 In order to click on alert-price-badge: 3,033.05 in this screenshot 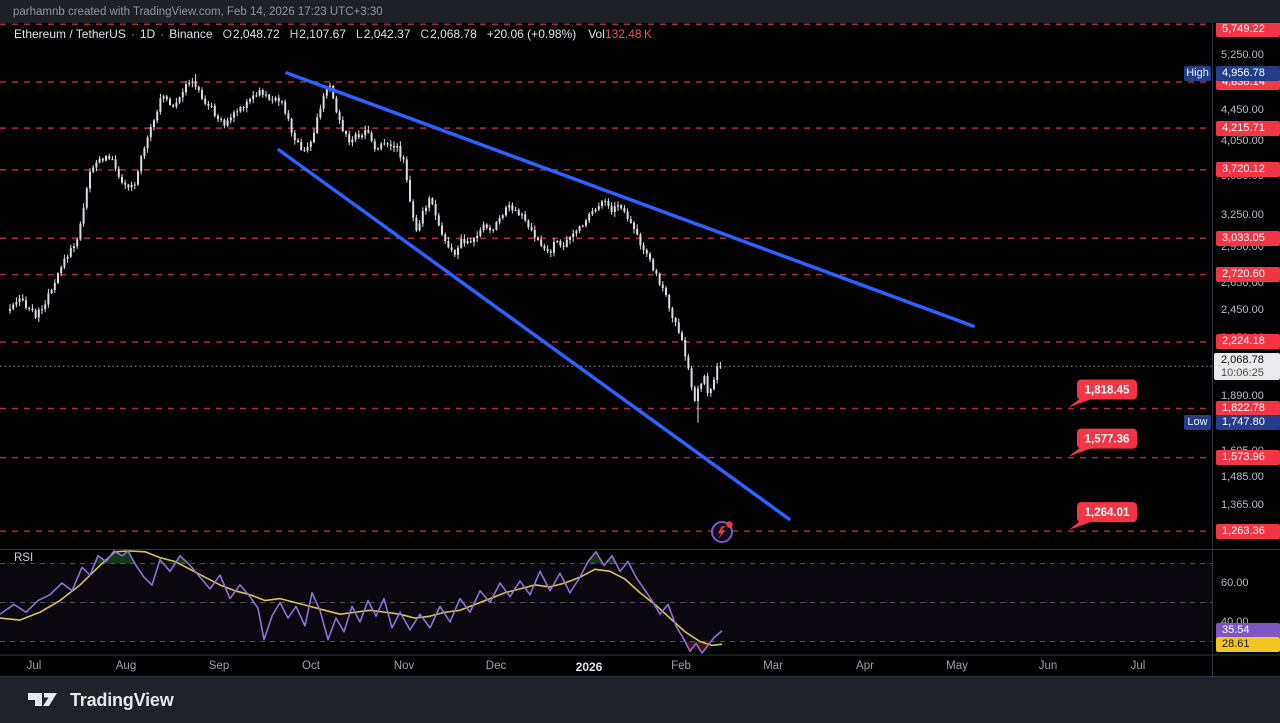, I will do `click(1248, 238)`.